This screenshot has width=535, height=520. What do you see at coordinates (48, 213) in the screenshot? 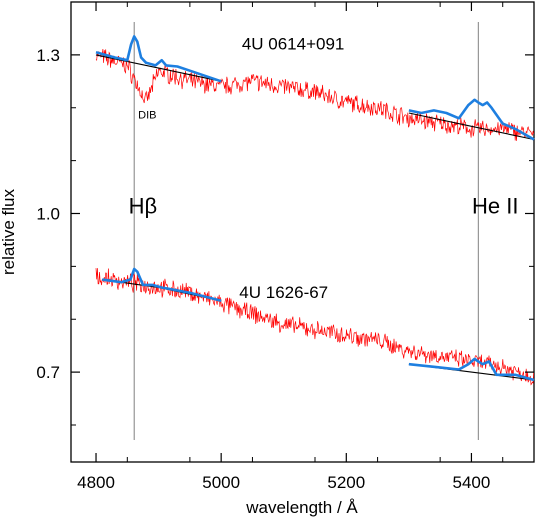
I see `y-tick-label-1: 1.0` at bounding box center [48, 213].